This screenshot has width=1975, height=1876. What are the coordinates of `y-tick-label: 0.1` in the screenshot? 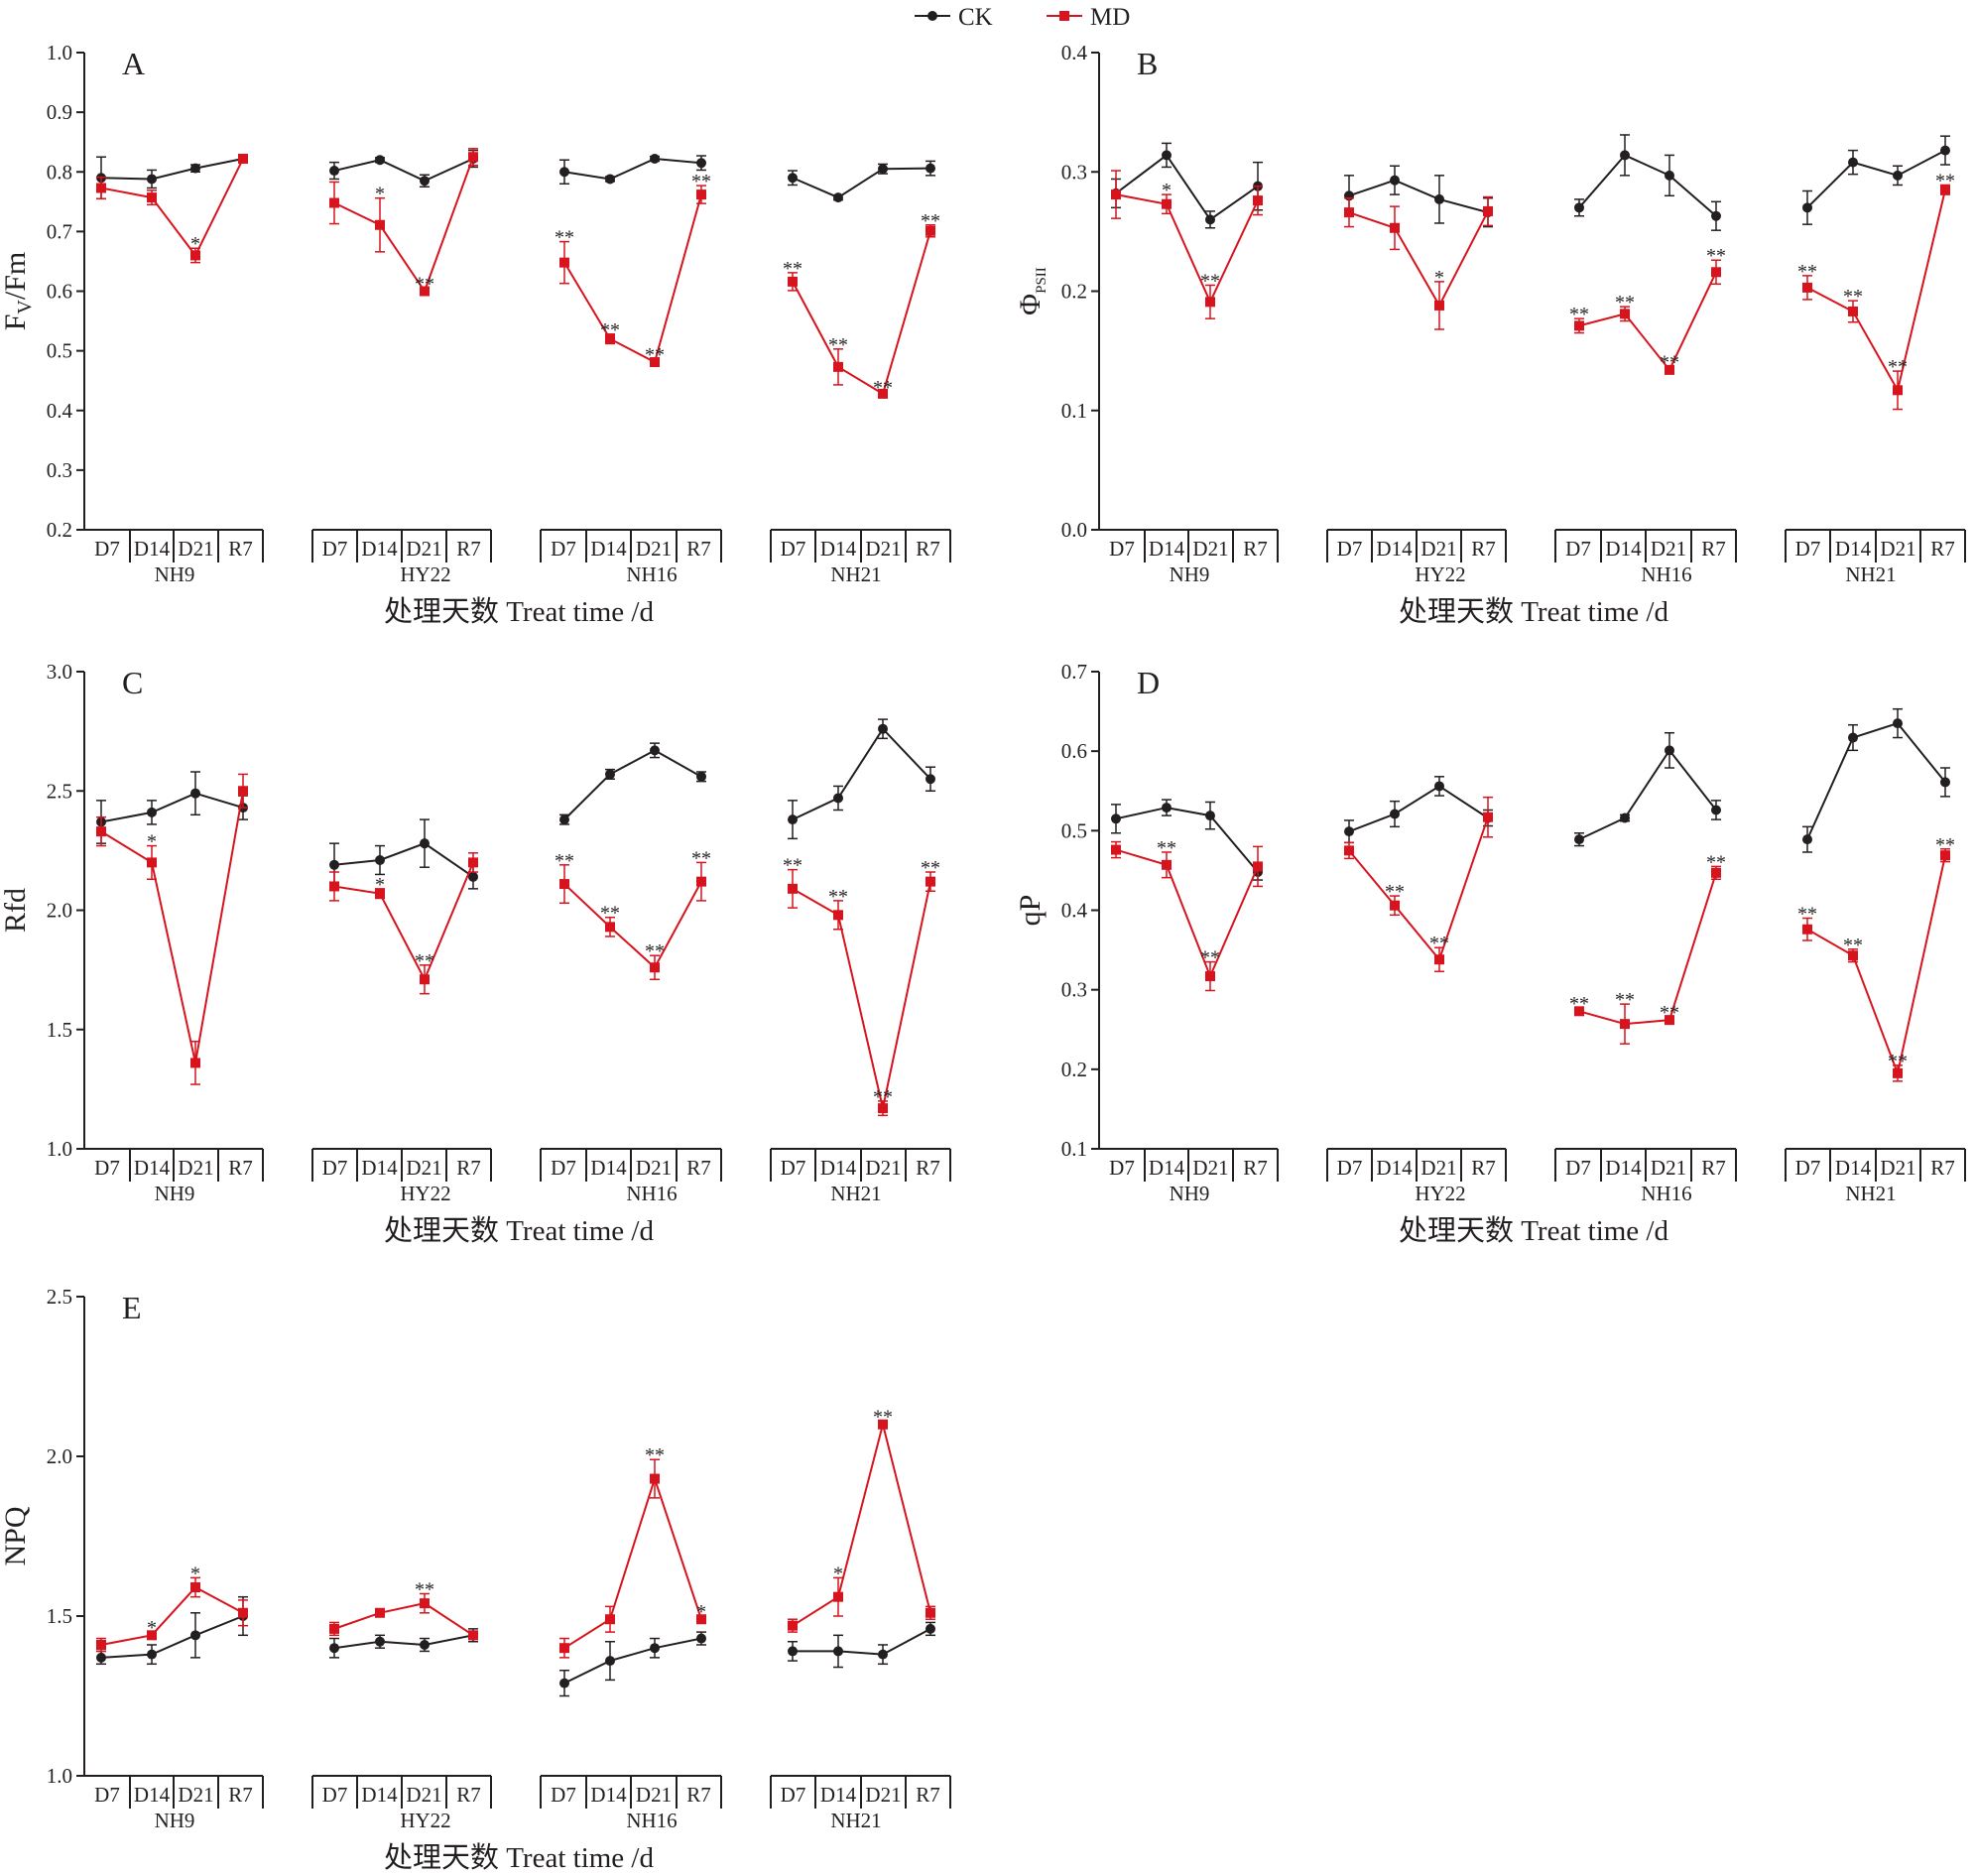 It's located at (1074, 1149).